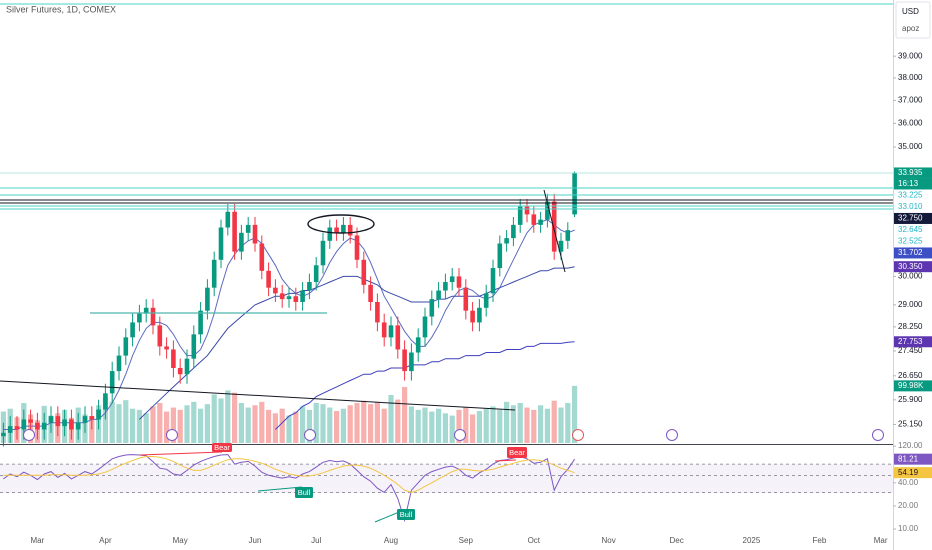 This screenshot has width=932, height=550. Describe the element at coordinates (316, 540) in the screenshot. I see `x-tick-label: Jul` at that location.